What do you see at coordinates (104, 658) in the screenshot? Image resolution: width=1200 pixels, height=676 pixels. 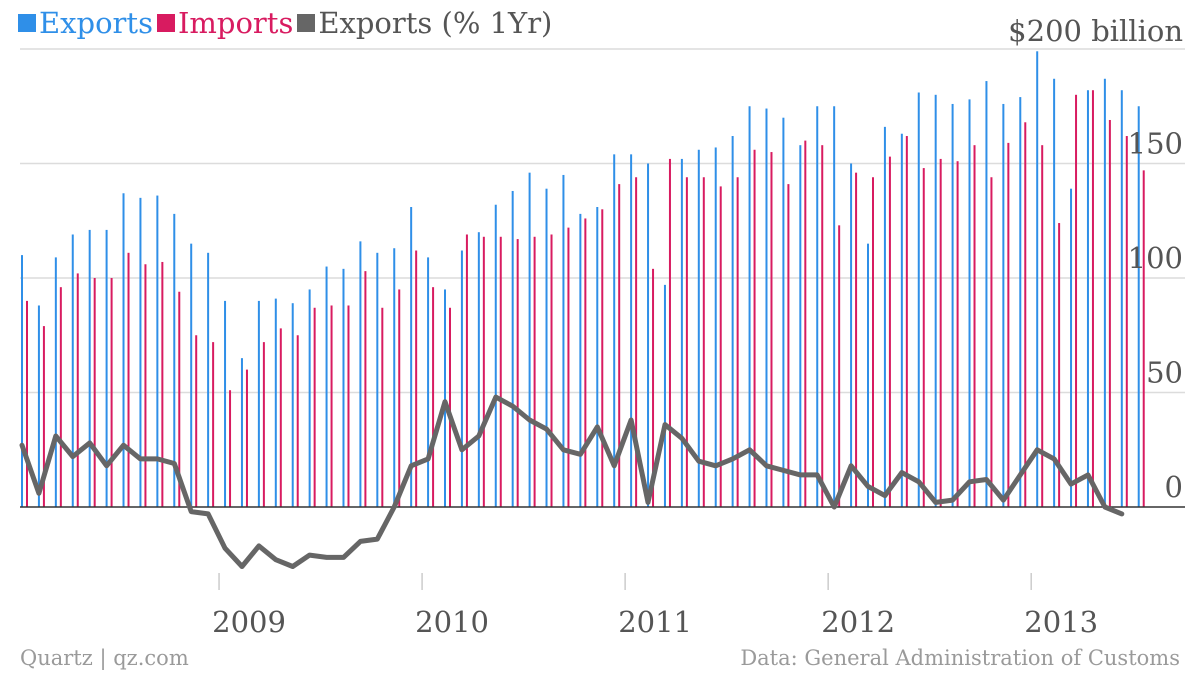 I see `footer-credit: Quartz | qz.com` at bounding box center [104, 658].